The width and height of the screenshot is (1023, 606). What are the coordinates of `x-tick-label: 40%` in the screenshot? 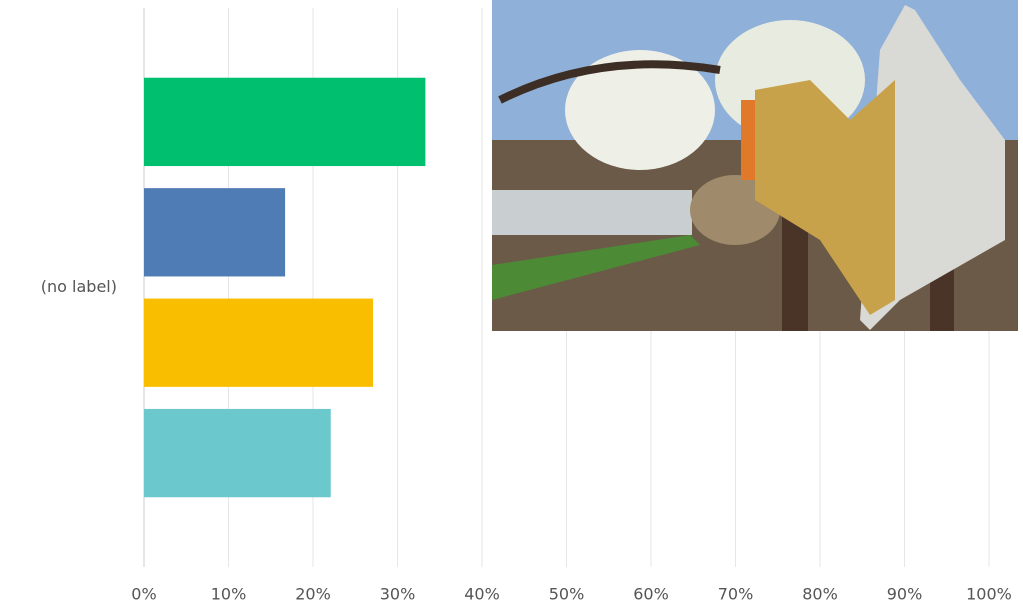 It's located at (482, 594).